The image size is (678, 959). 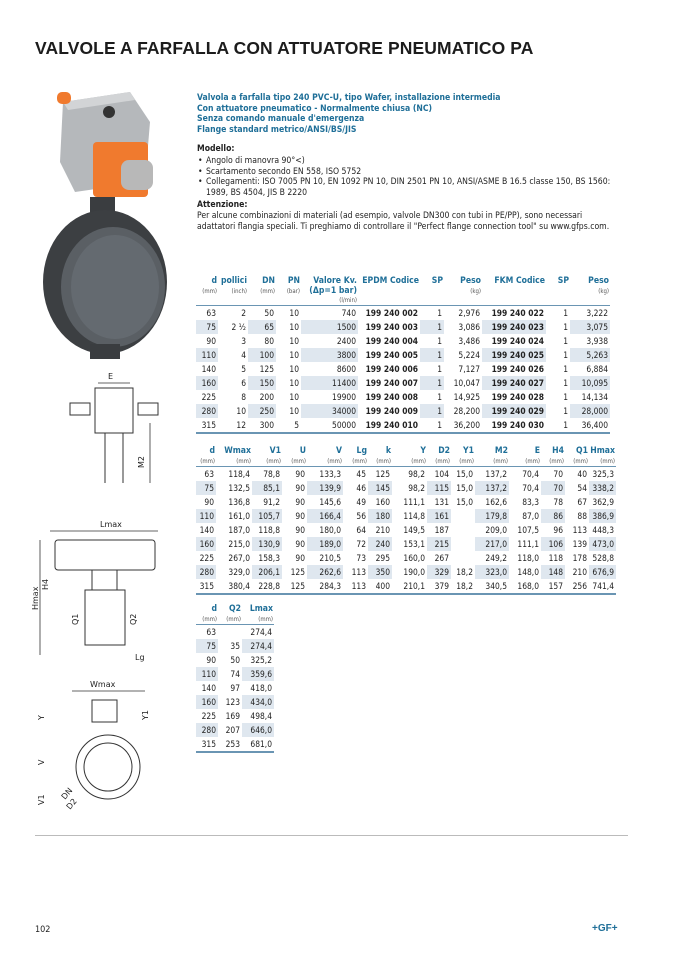 What do you see at coordinates (590, 355) in the screenshot?
I see `table-cell: 5,263` at bounding box center [590, 355].